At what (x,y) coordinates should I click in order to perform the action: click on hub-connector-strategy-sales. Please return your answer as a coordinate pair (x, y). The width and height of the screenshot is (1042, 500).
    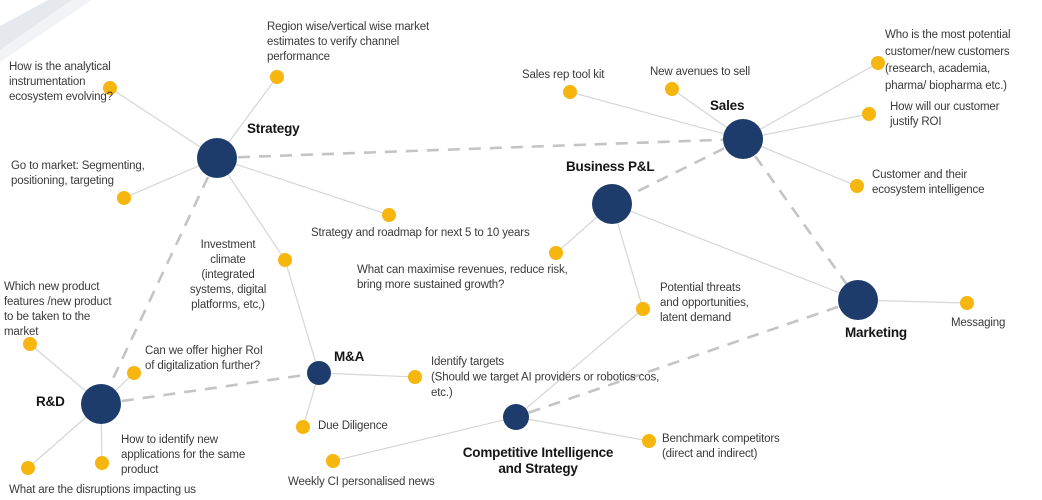
    Looking at the image, I should click on (480, 148).